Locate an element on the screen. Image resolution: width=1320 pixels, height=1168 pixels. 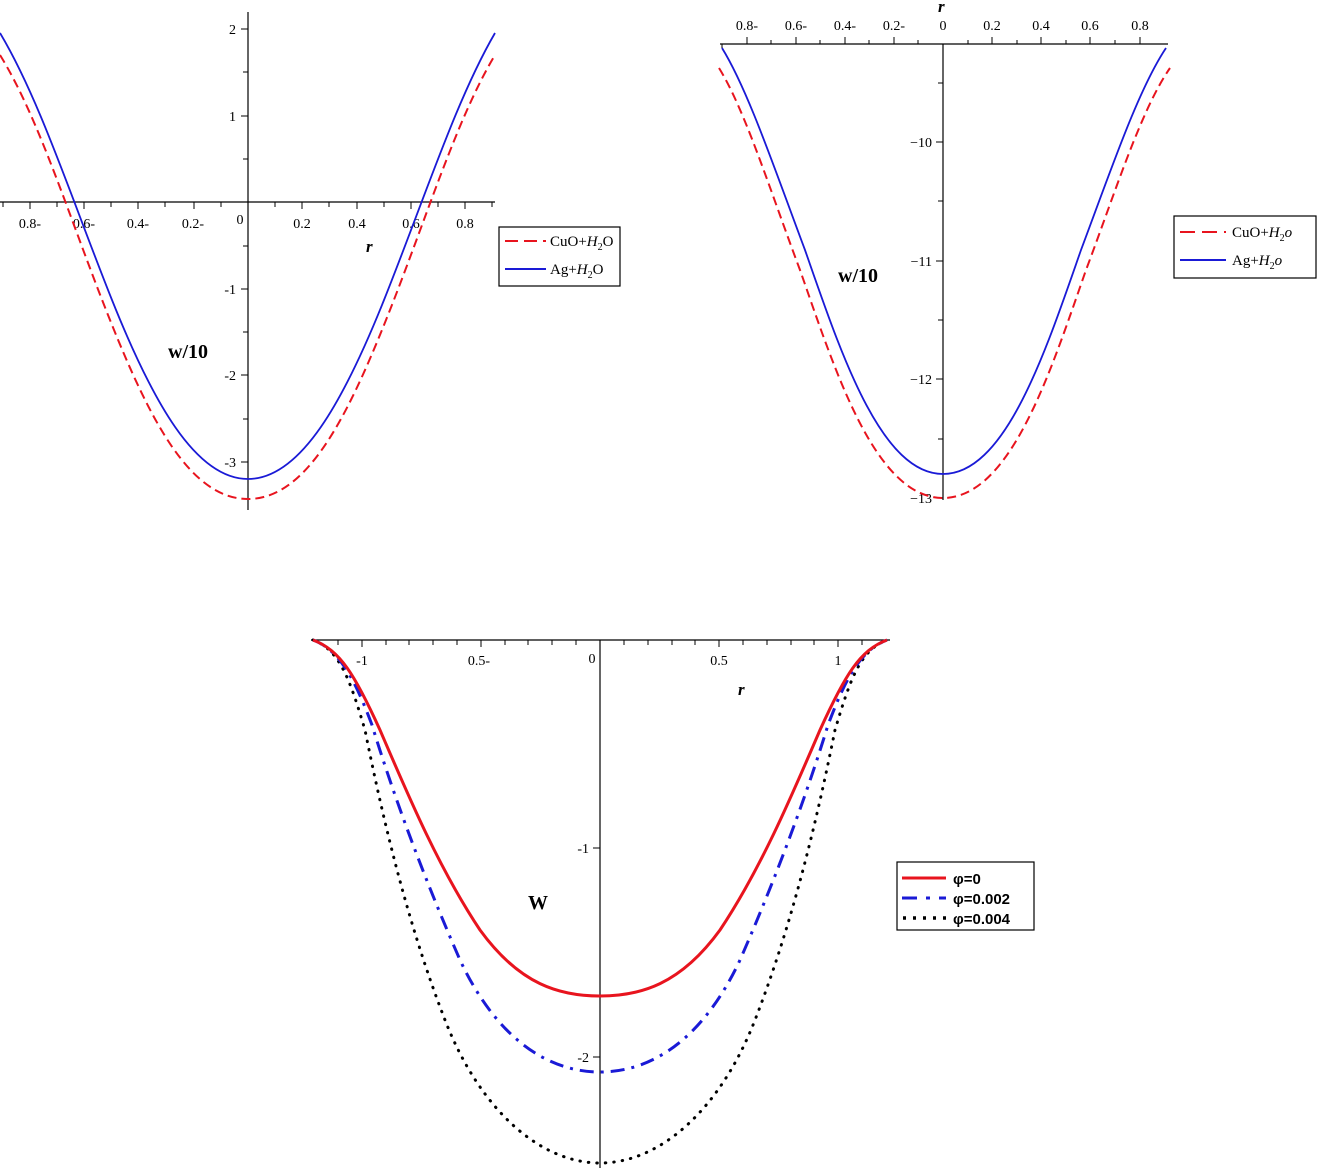
chart-2-series-ag-h2o is located at coordinates (944, 261).